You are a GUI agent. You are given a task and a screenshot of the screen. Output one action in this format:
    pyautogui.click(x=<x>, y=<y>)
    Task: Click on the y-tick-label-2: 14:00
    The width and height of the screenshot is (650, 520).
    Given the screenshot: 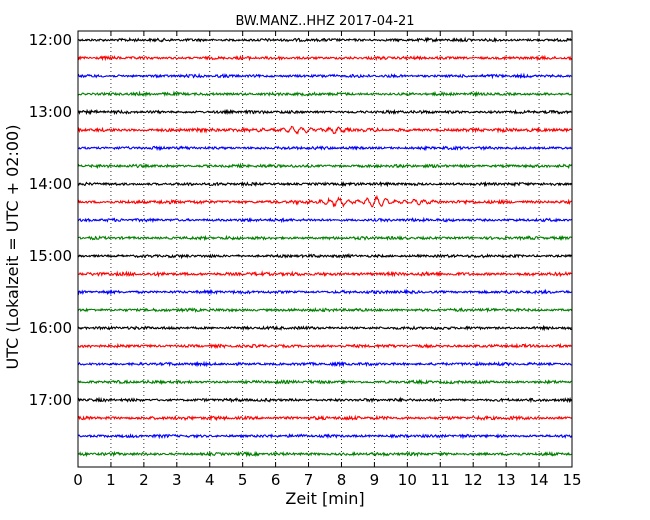 What is the action you would take?
    pyautogui.click(x=50, y=184)
    